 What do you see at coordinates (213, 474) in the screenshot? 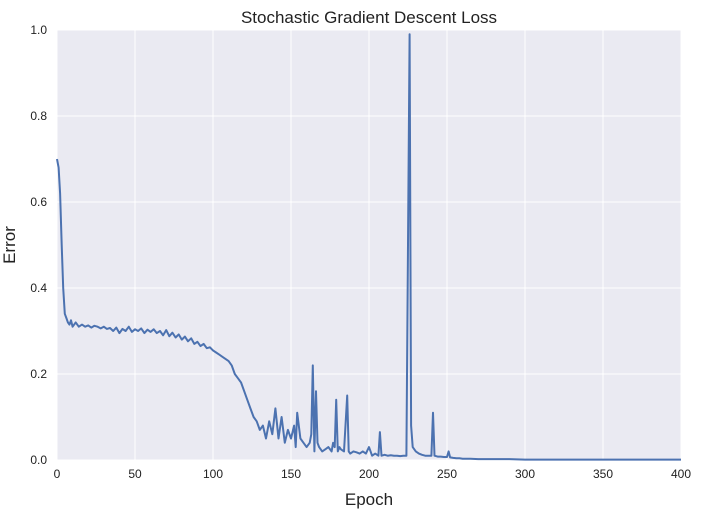
I see `x-tick-label: 100` at bounding box center [213, 474].